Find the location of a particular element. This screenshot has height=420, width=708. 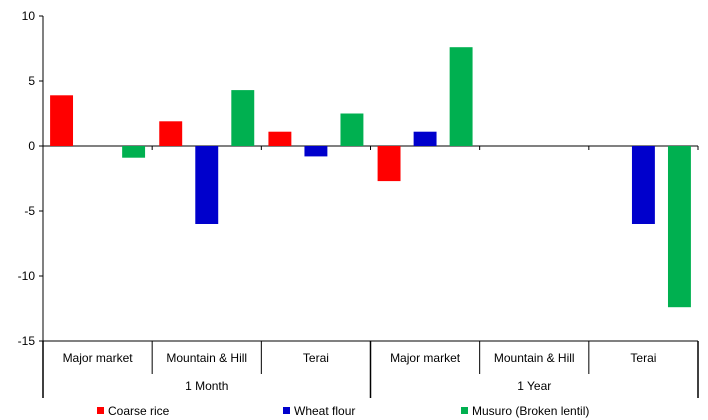

legend-label: Wheat flour is located at coordinates (324, 411).